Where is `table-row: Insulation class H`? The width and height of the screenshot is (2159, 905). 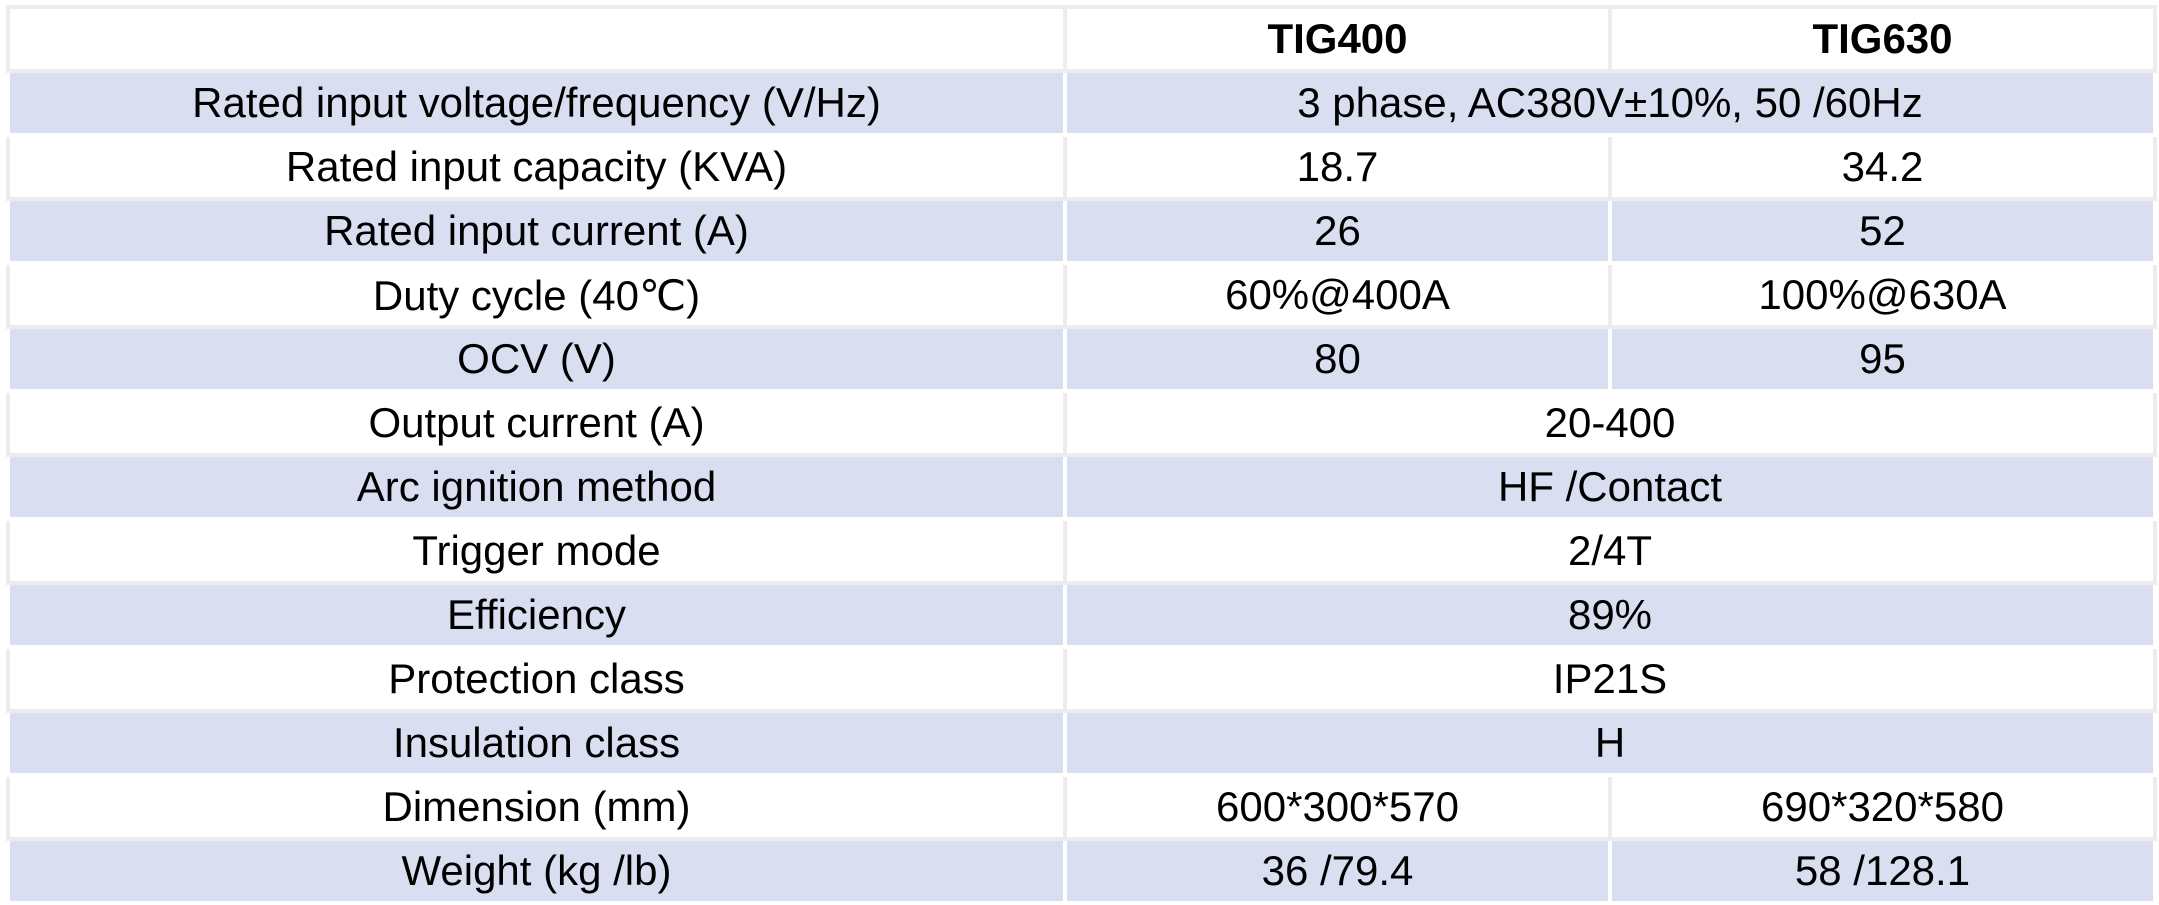
table-row: Insulation class H is located at coordinates (1081, 743).